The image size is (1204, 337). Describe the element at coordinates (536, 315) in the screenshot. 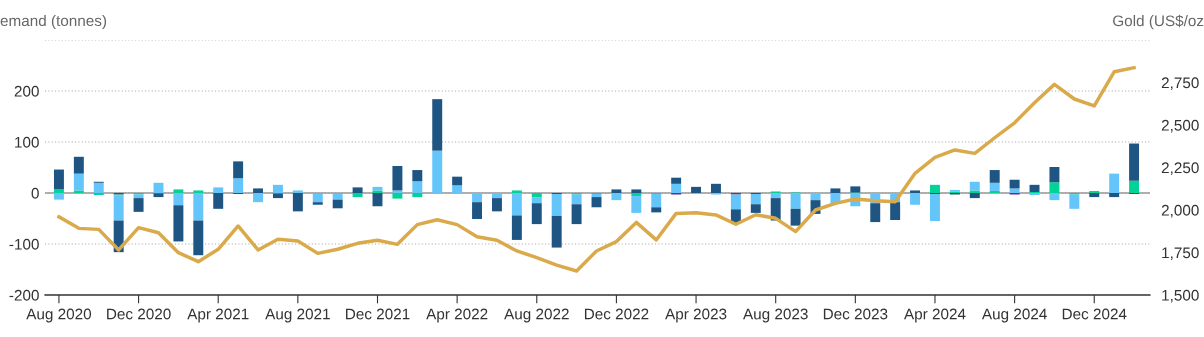

I see `x-tick-label: Aug 2022` at that location.